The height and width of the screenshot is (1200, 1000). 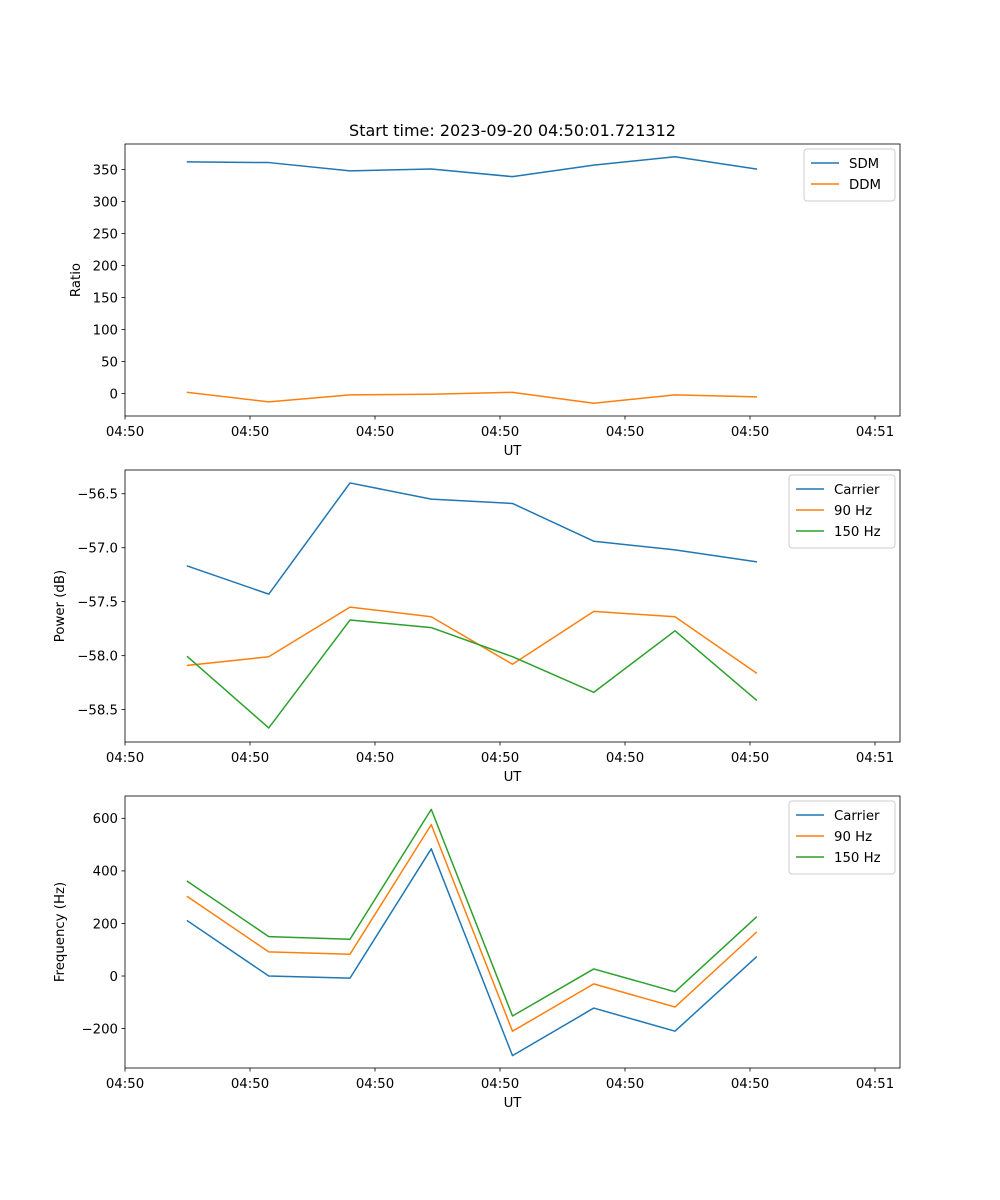 I want to click on figure-title: Start time: 2023-09-20 04:50:01.721312, so click(x=512, y=130).